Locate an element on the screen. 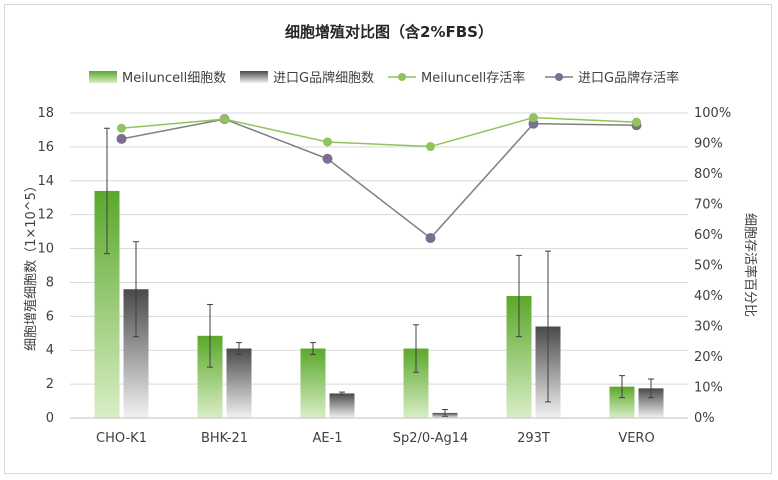 Image resolution: width=778 pixels, height=480 pixels. y-tick-label: 18 is located at coordinates (45, 113).